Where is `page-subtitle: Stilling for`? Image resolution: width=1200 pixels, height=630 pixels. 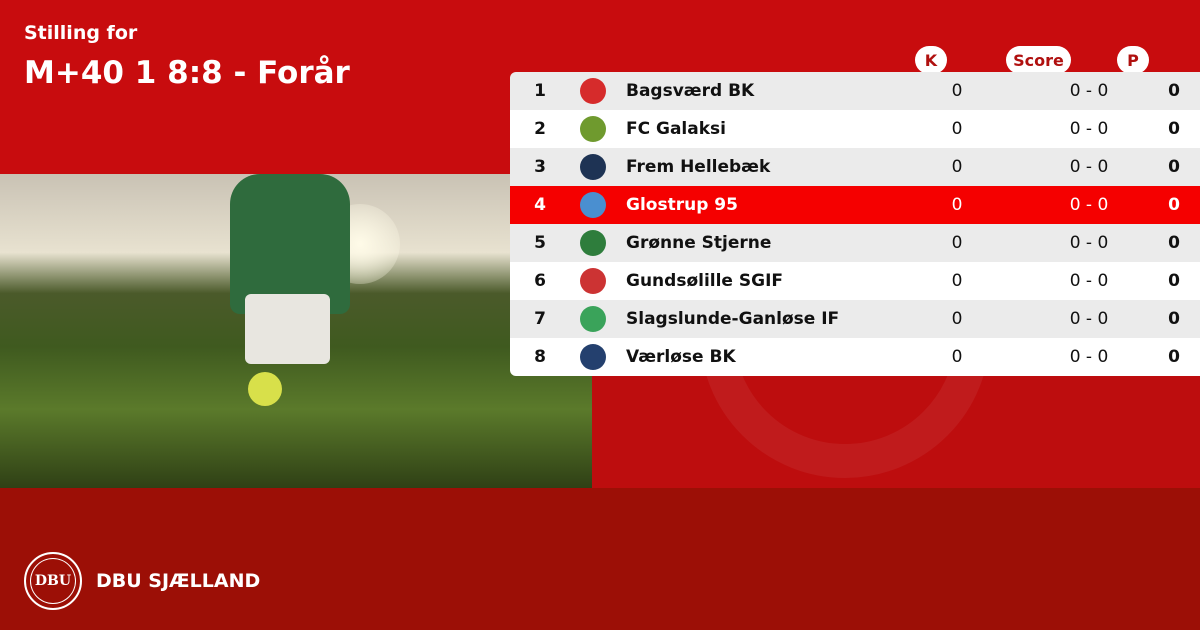 page-subtitle: Stilling for is located at coordinates (81, 33).